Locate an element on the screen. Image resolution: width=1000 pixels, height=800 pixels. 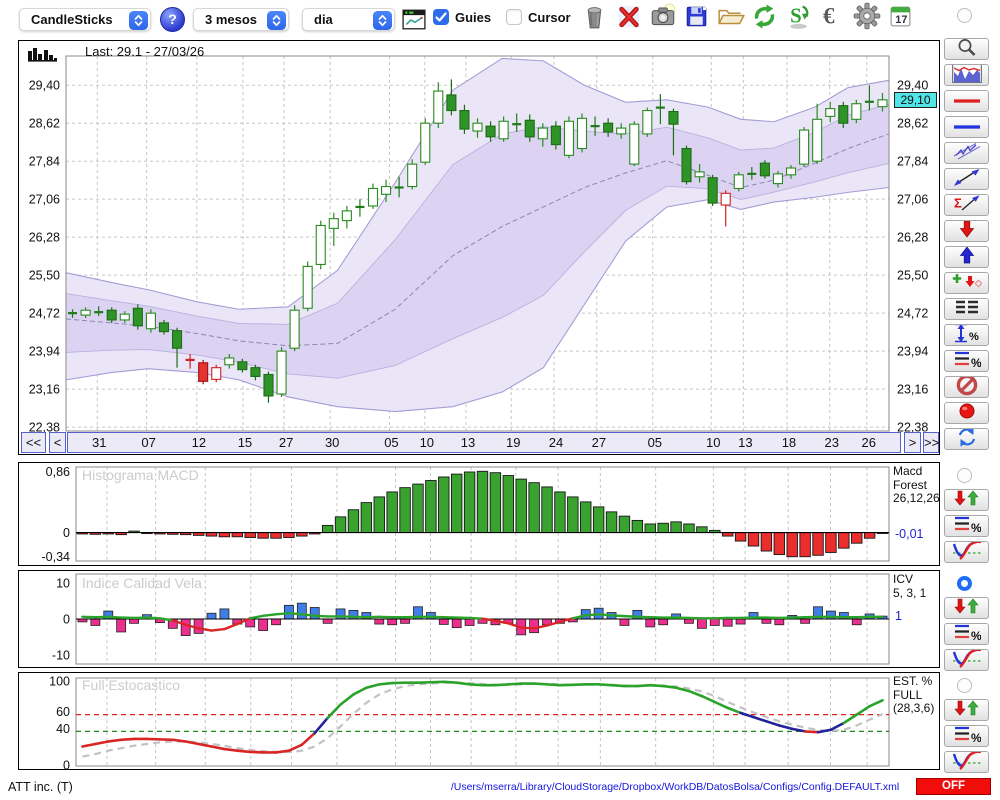
macd-info: Macd Forest 26,12,26 is located at coordinates (916, 484).